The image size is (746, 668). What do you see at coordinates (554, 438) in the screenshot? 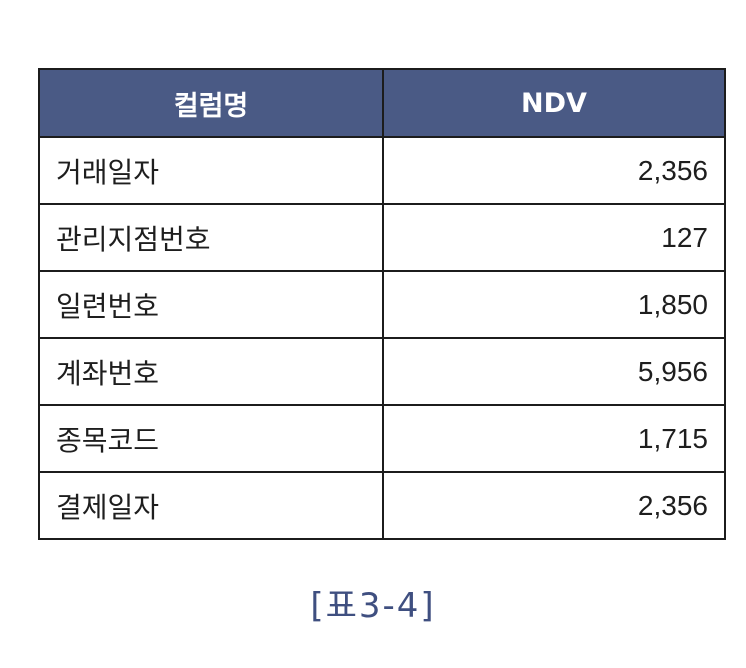
I see `cell-ndv-value: 1,715` at bounding box center [554, 438].